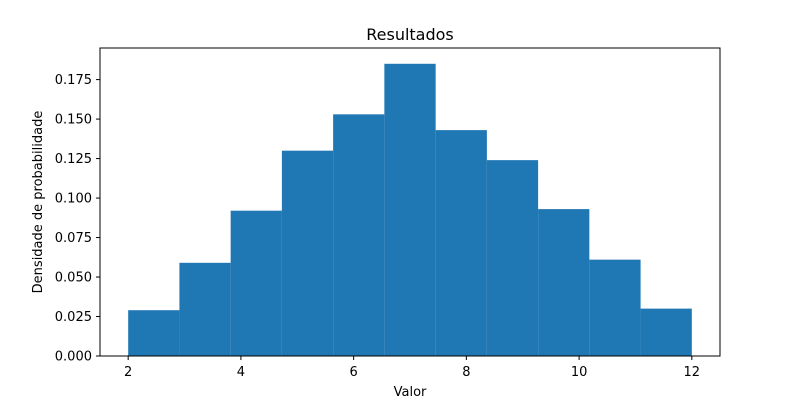 Image resolution: width=800 pixels, height=400 pixels. What do you see at coordinates (128, 372) in the screenshot?
I see `x-tick-label: 2` at bounding box center [128, 372].